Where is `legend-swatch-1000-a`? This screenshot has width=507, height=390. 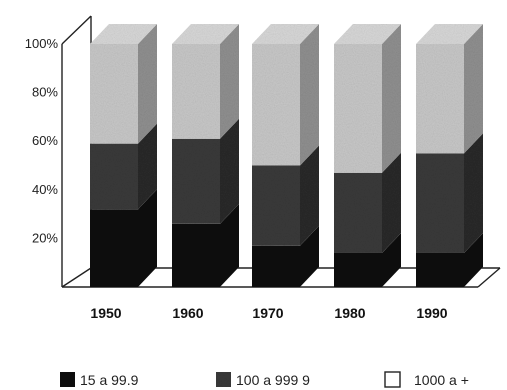 legend-swatch-1000-a is located at coordinates (392, 379).